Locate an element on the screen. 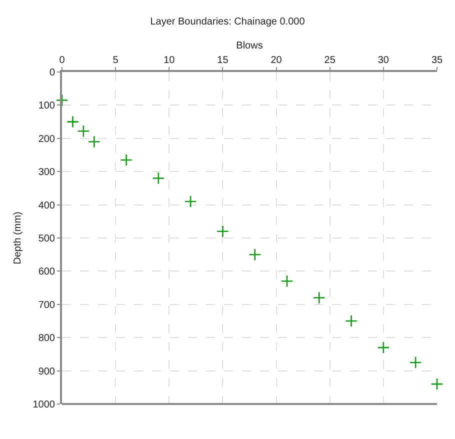 This screenshot has height=439, width=455. y-tick-label: 700 is located at coordinates (47, 305).